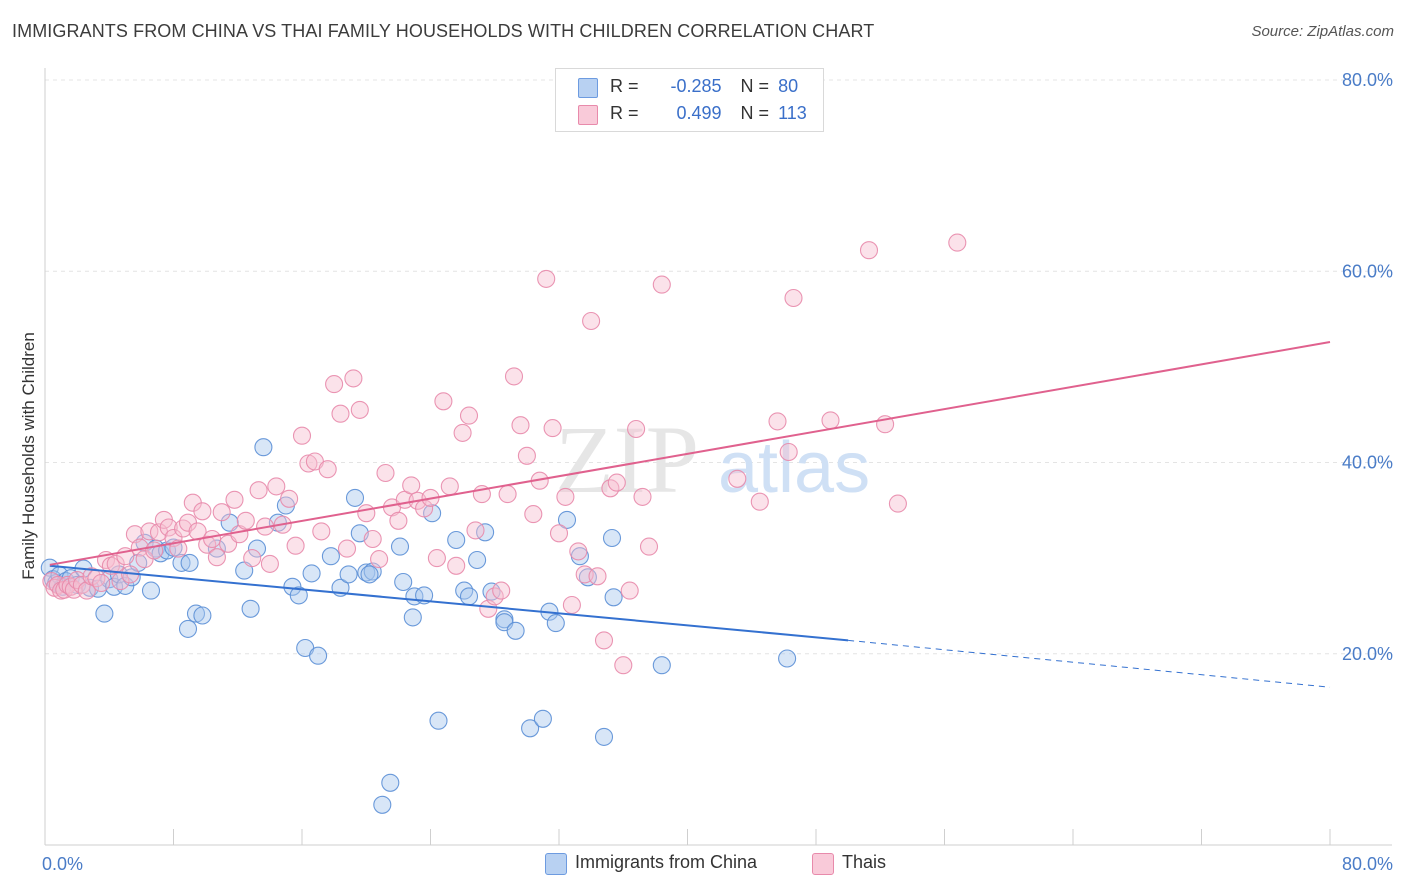  What do you see at coordinates (696, 86) in the screenshot?
I see `legend-r-value: -0.285` at bounding box center [696, 86].